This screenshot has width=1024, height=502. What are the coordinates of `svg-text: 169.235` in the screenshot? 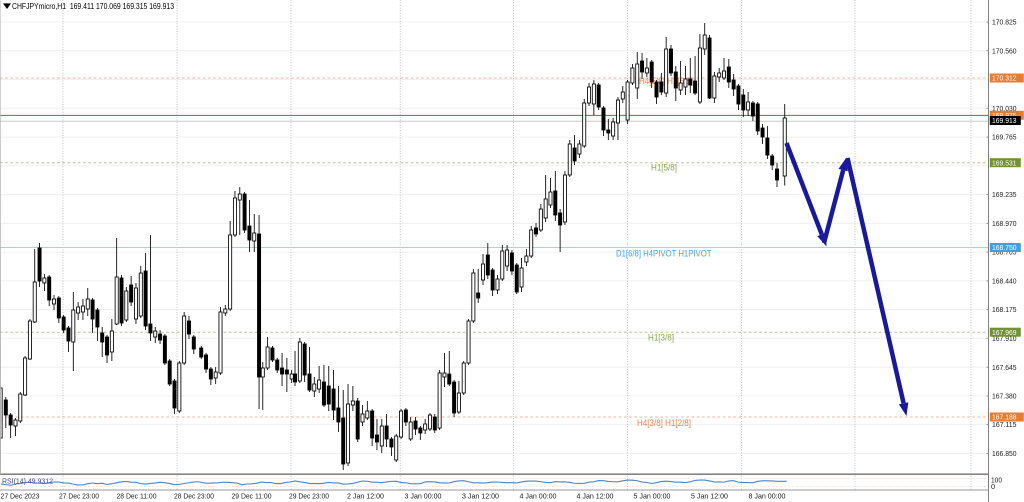 It's located at (1004, 194).